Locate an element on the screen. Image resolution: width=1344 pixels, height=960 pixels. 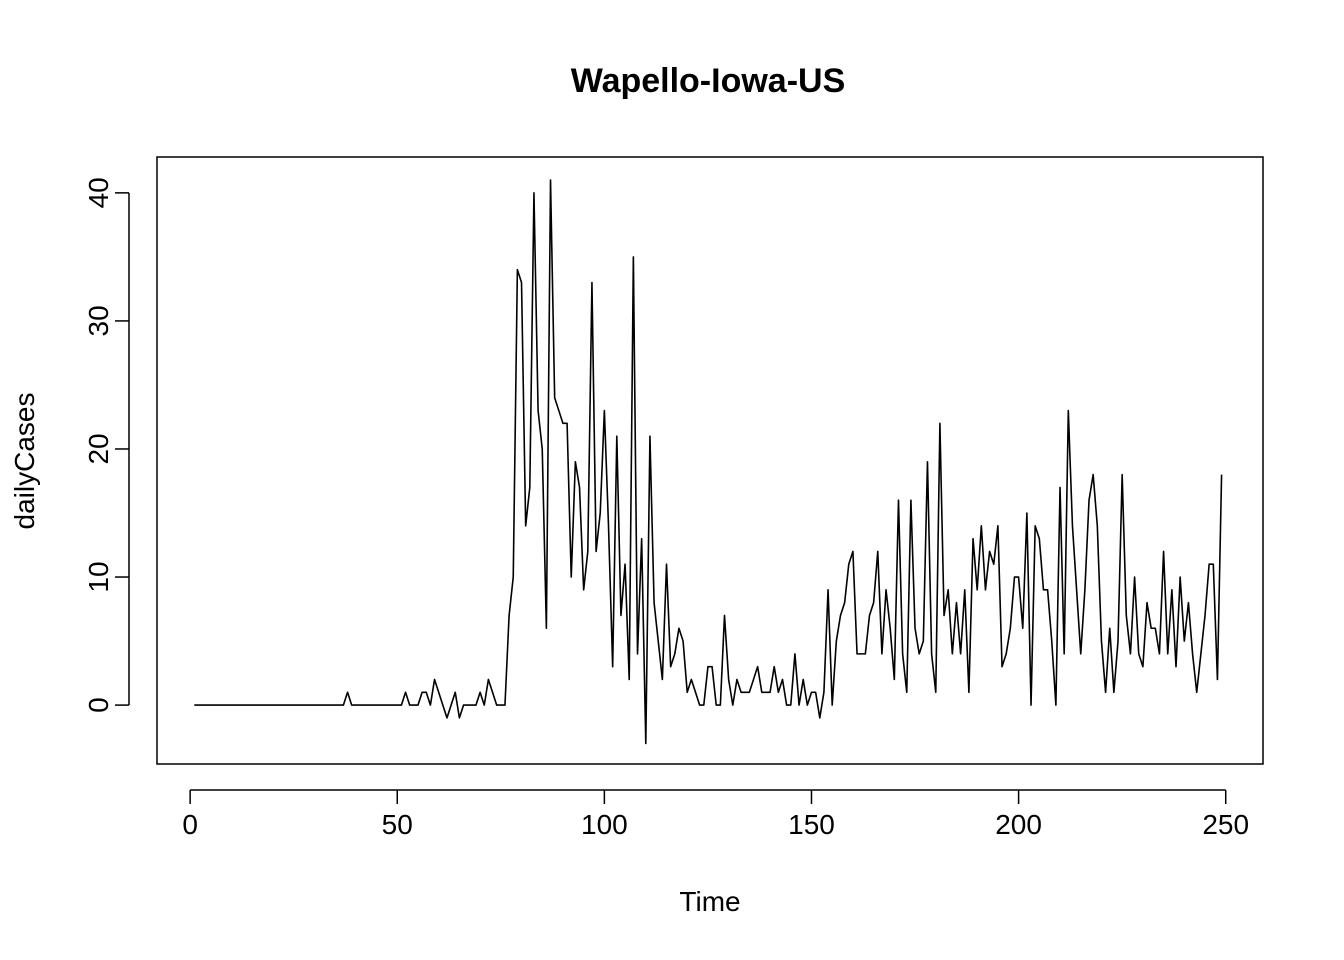
x-tick-label: 250 is located at coordinates (1225, 824).